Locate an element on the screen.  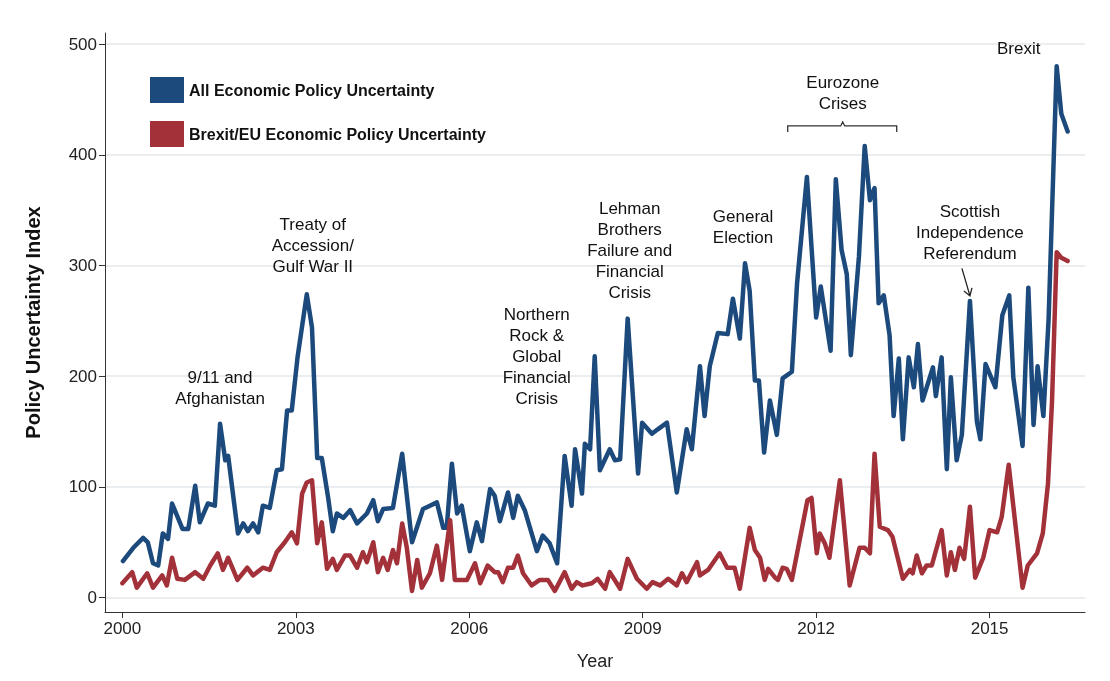
annotation: 9/11 and Afghanistan is located at coordinates (220, 387).